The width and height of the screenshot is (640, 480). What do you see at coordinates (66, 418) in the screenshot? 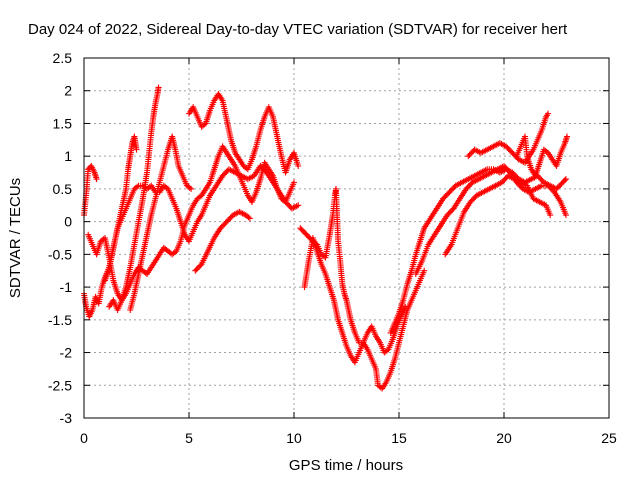
I see `y-tick-label: -3` at bounding box center [66, 418].